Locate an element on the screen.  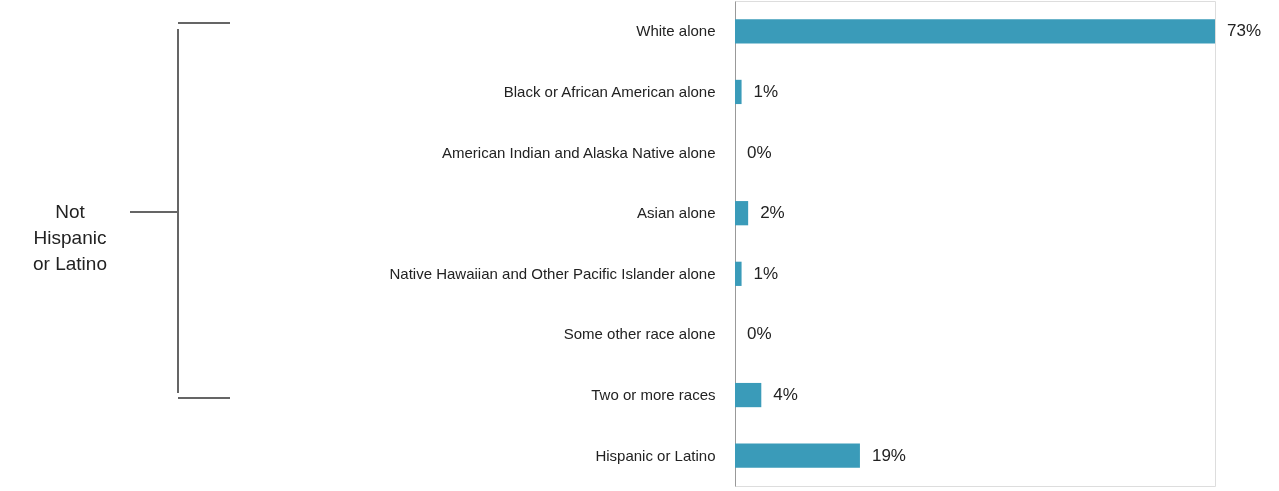
y-tick-label: Asian alone is located at coordinates (676, 213).